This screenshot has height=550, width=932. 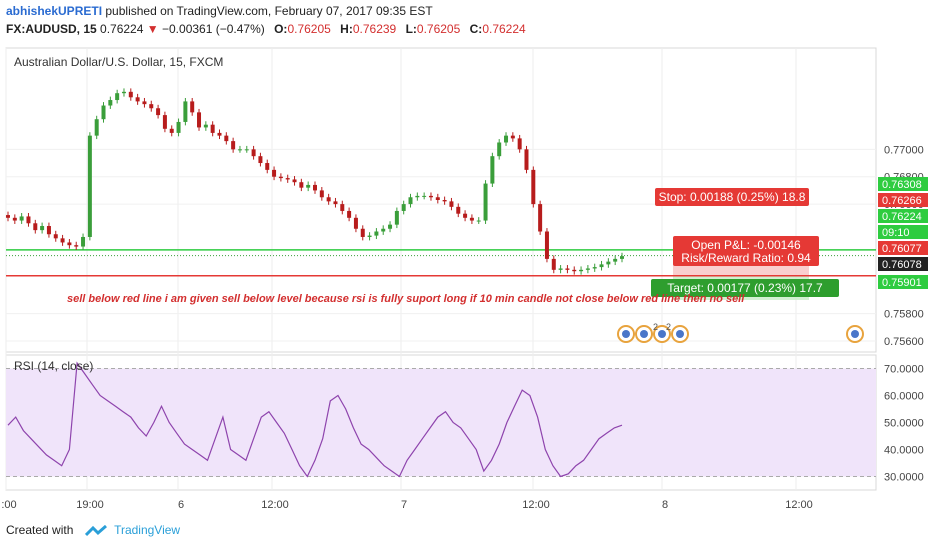 I want to click on x-tick-label: 8, so click(x=665, y=505).